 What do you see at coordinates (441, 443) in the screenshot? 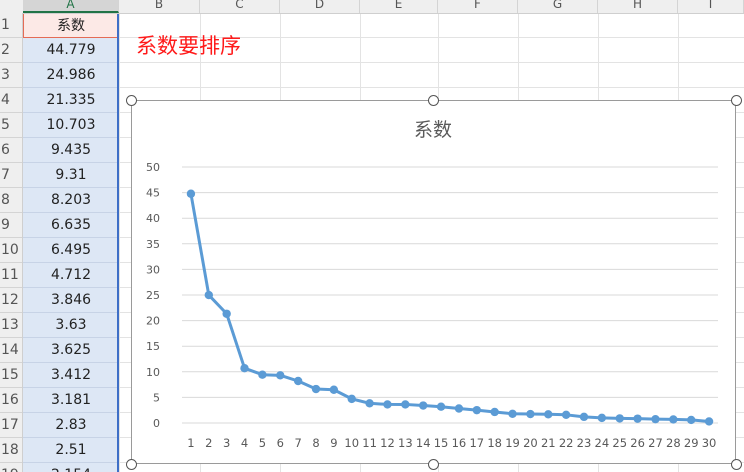
I see `x-tick-label: 15` at bounding box center [441, 443].